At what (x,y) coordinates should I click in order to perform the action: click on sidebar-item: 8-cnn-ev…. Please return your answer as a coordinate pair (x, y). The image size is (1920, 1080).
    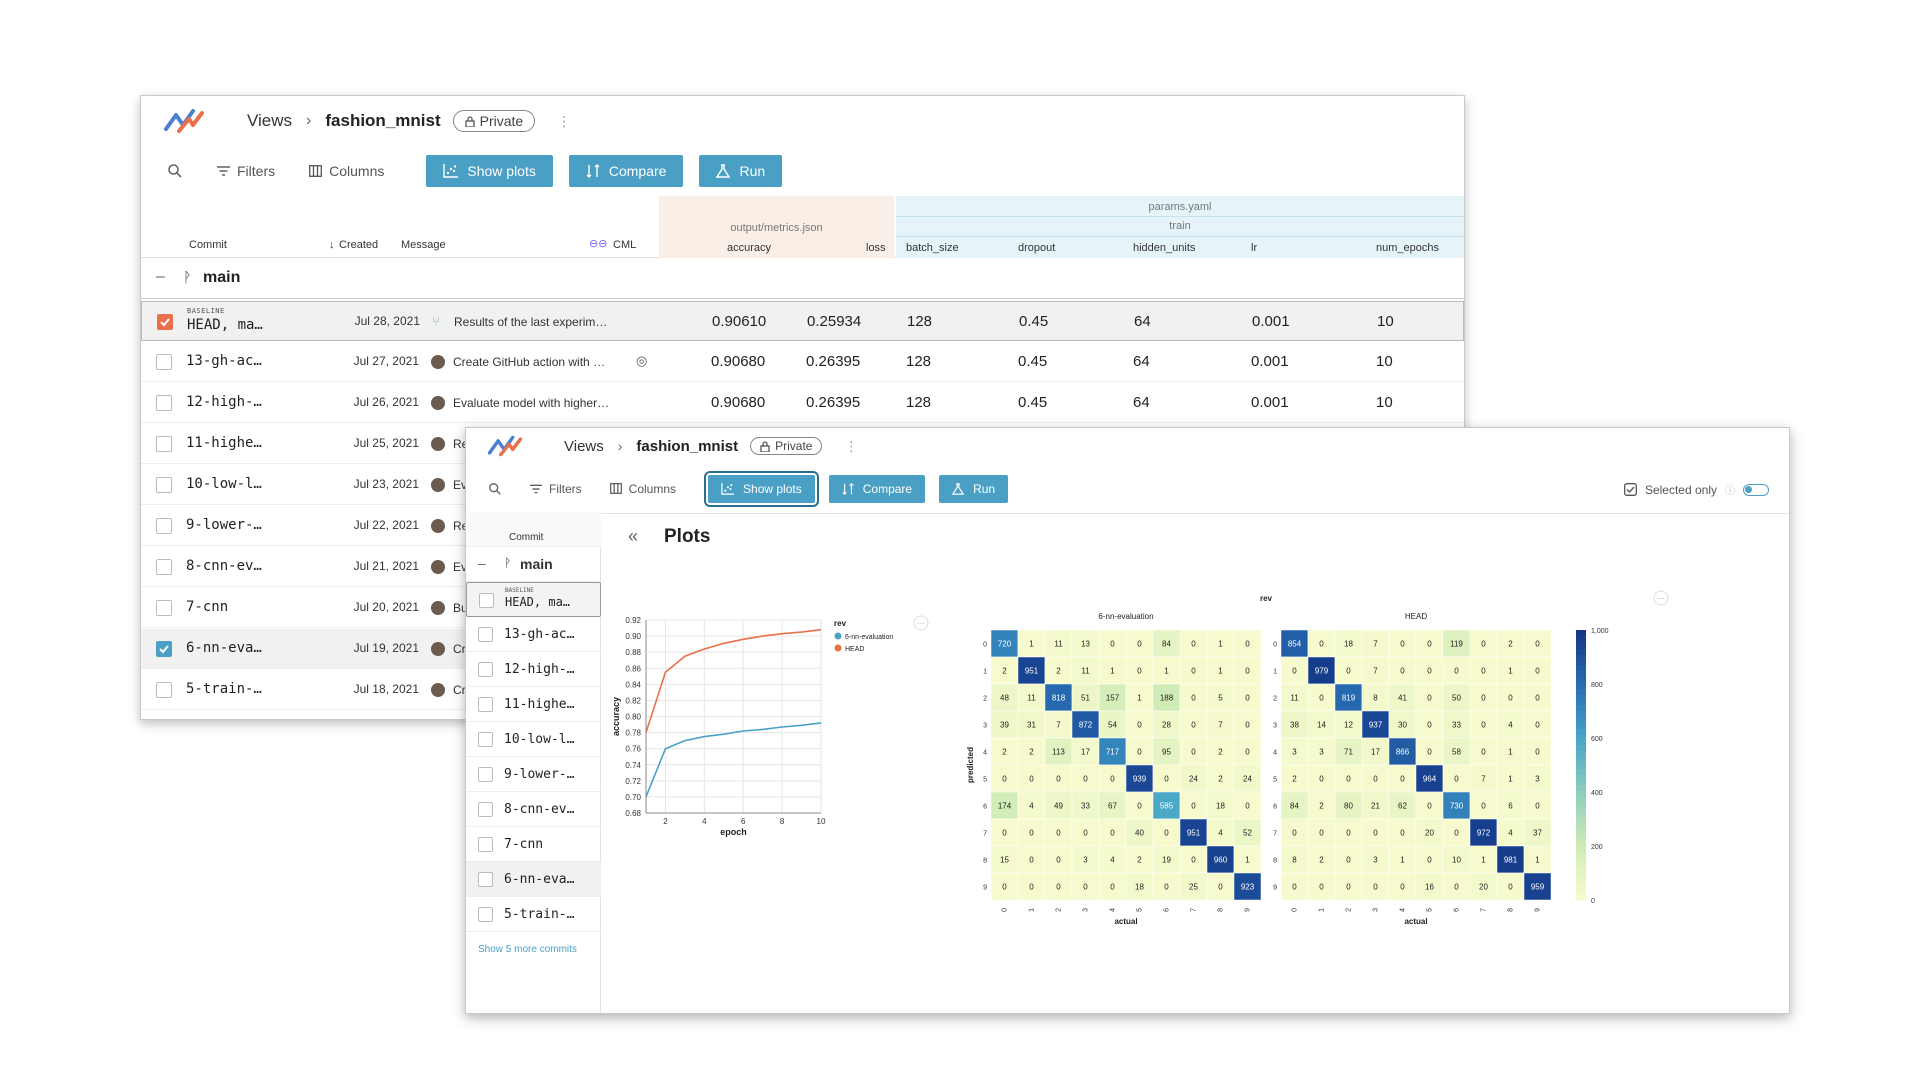
    Looking at the image, I should click on (533, 809).